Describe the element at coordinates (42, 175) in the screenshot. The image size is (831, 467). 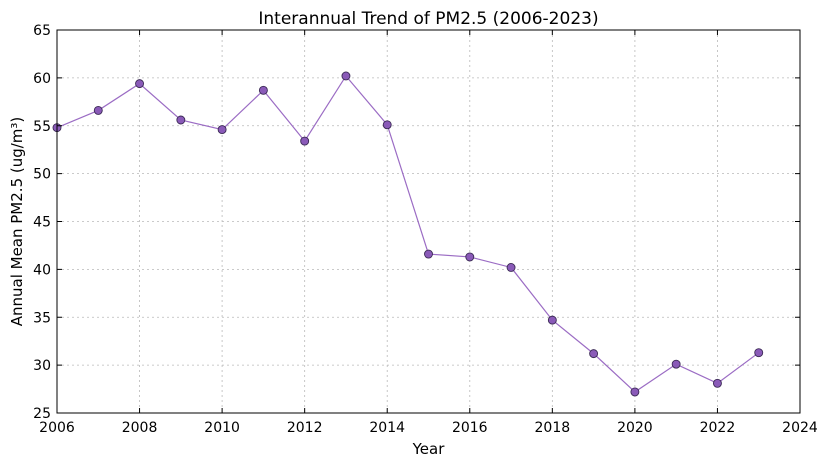
I see `y-tick-label: 50` at that location.